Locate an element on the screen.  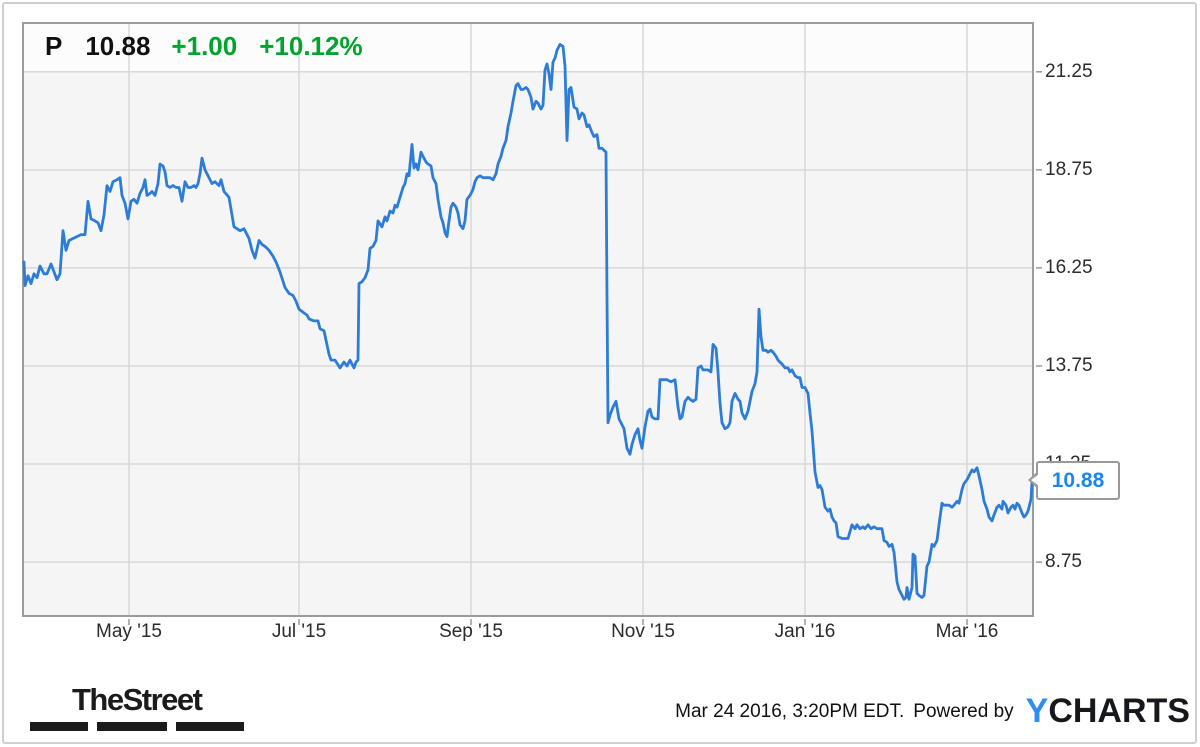
x-axis-tick-label: Mar '16 is located at coordinates (967, 631).